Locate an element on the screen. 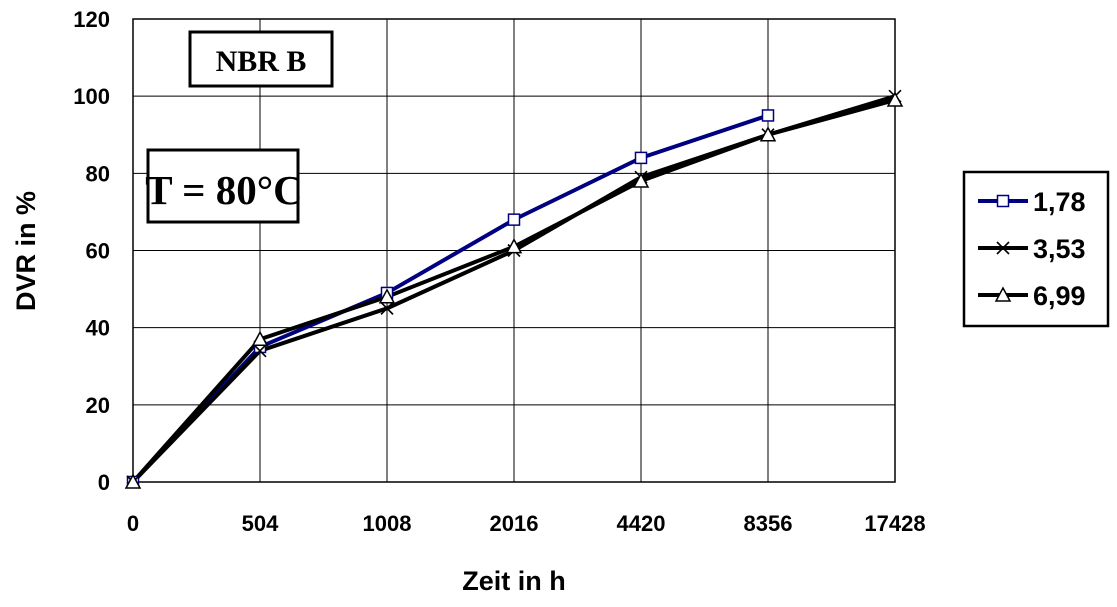 This screenshot has height=607, width=1117. x-tick-label: 17428 is located at coordinates (894, 523).